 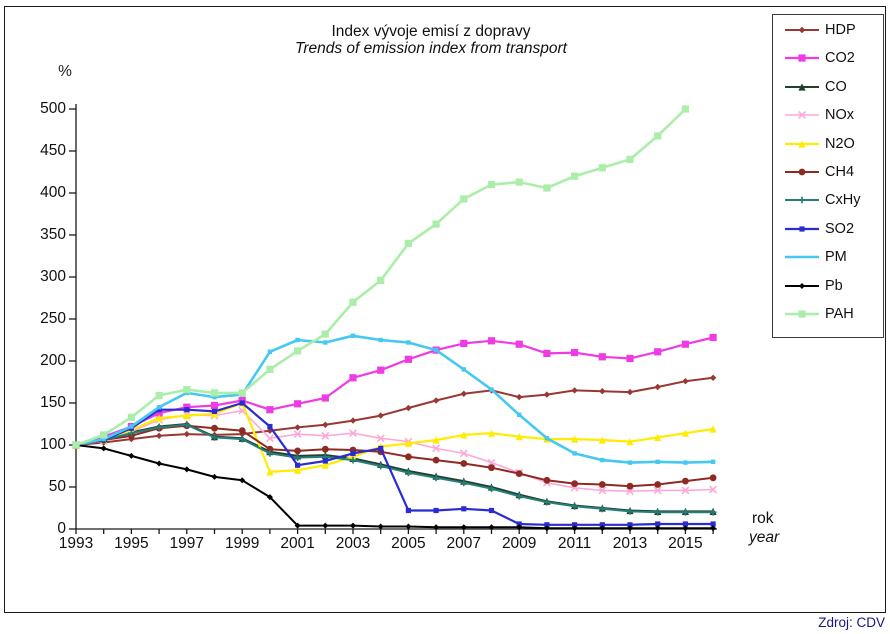 I want to click on legend-swatch-N2O, so click(x=802, y=143).